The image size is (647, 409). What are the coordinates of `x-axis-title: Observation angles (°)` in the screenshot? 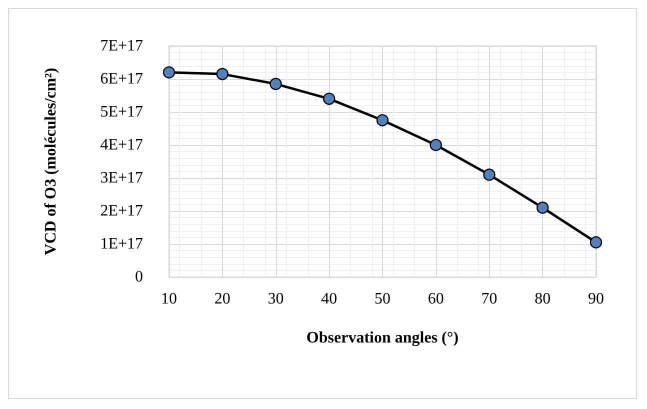 It's located at (382, 338).